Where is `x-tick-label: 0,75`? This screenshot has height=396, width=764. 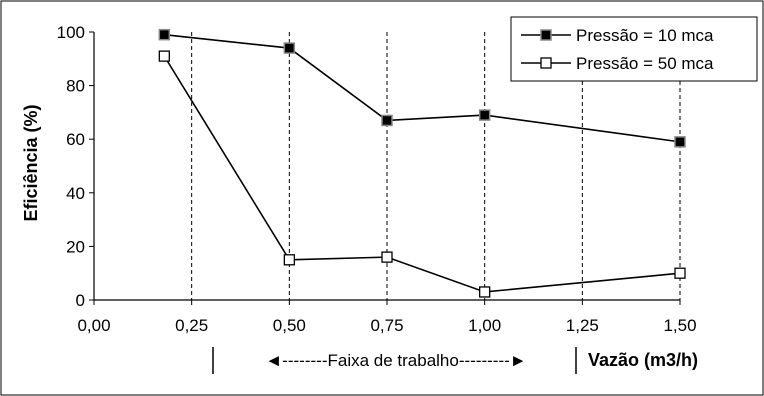 x-tick-label: 0,75 is located at coordinates (386, 325).